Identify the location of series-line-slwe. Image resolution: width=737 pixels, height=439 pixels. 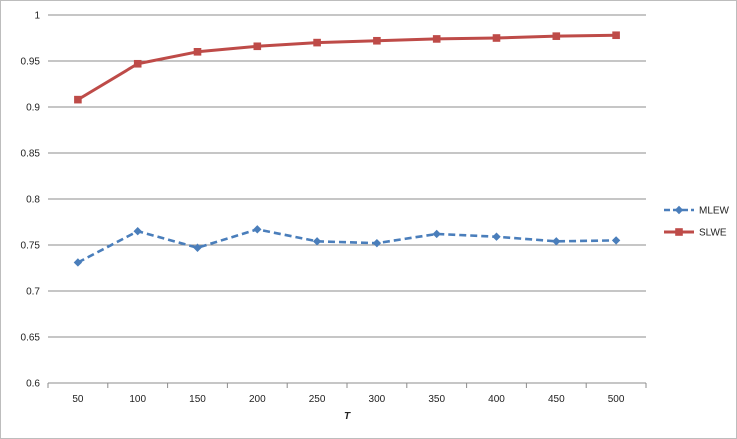
(347, 67).